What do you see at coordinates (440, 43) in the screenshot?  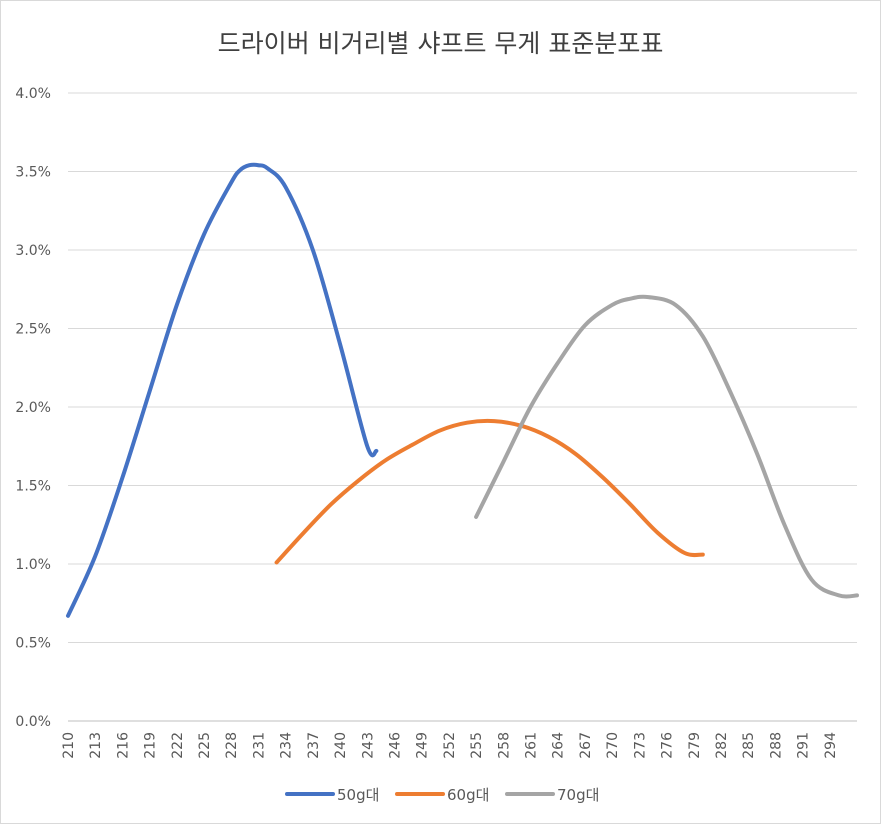 I see `chart-title: 드라이버 비거리별 샤프트 무게 표준분포표` at bounding box center [440, 43].